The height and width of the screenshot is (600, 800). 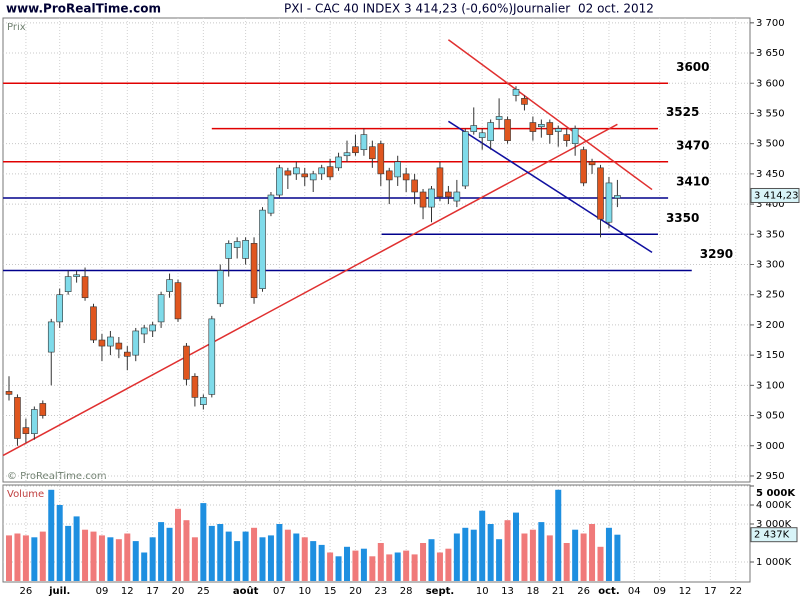 What do you see at coordinates (178, 591) in the screenshot?
I see `x-tick-label: 20` at bounding box center [178, 591].